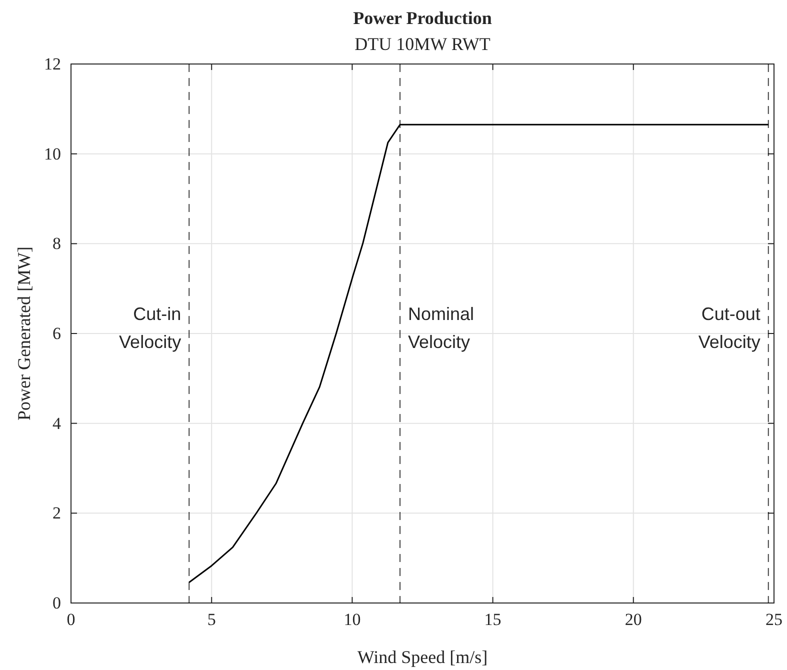 This screenshot has height=670, width=787. I want to click on y-tick-label: 0, so click(56, 602).